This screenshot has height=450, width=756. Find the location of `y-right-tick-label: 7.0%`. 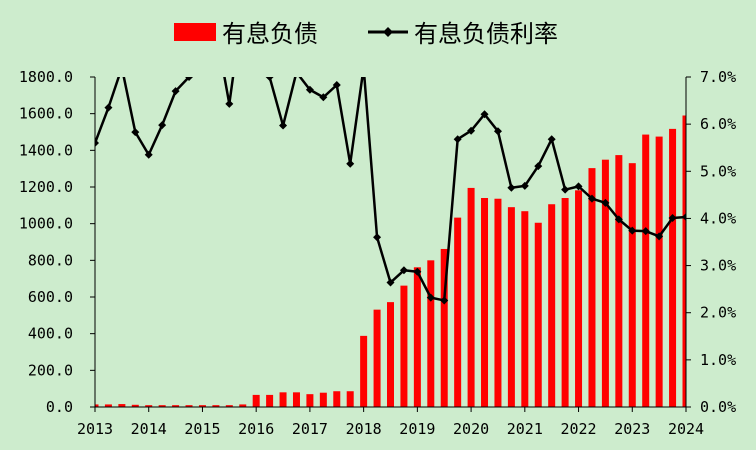

y-right-tick-label: 7.0% is located at coordinates (718, 77).